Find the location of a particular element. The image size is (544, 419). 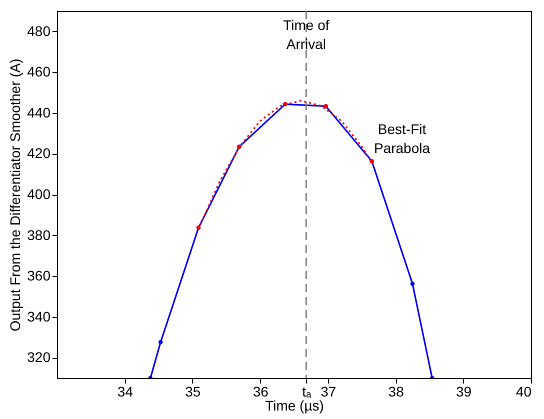

x-tick-label: 39 is located at coordinates (464, 392).